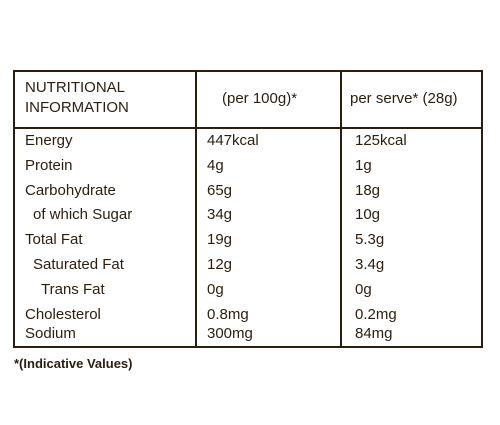 This screenshot has height=425, width=500. What do you see at coordinates (368, 190) in the screenshot?
I see `row-perserve: 18g` at bounding box center [368, 190].